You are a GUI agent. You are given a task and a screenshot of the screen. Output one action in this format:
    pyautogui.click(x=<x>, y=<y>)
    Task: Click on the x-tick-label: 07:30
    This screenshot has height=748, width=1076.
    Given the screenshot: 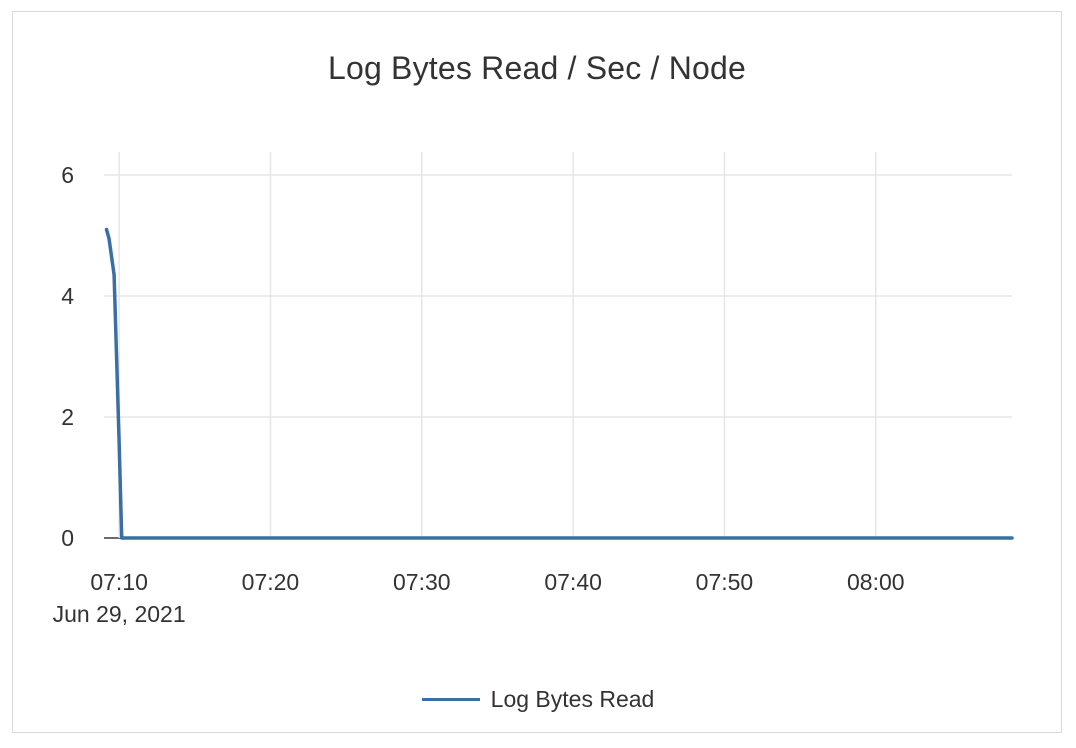 What is the action you would take?
    pyautogui.click(x=422, y=582)
    